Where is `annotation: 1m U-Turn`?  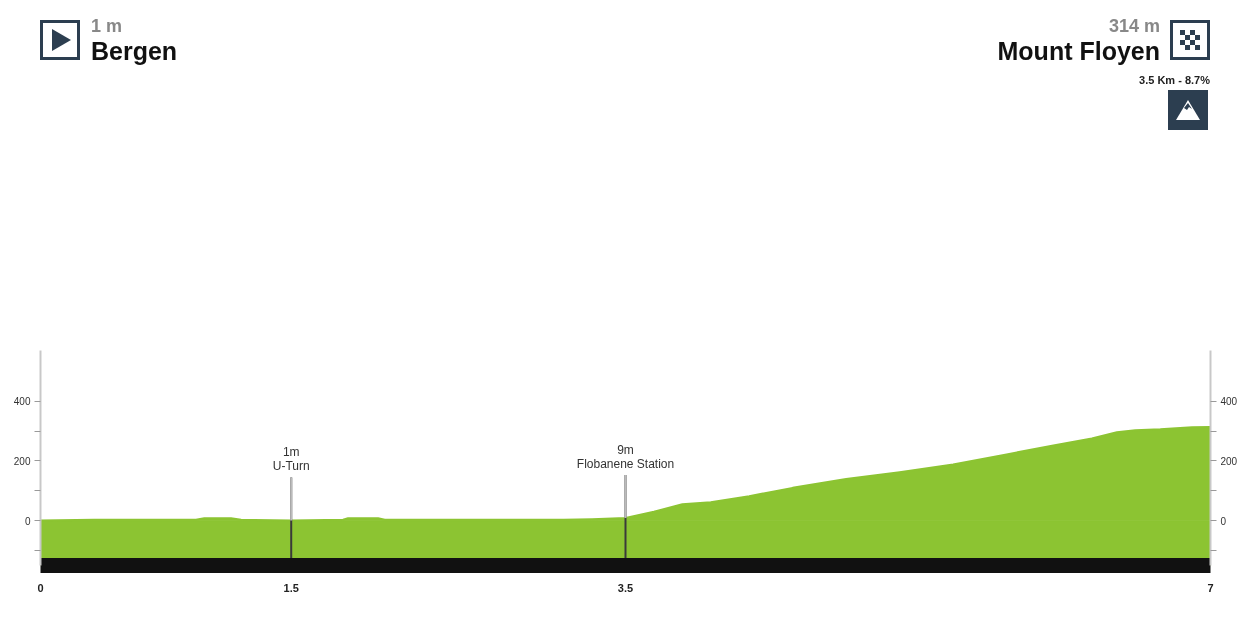
annotation: 1m U-Turn is located at coordinates (291, 459).